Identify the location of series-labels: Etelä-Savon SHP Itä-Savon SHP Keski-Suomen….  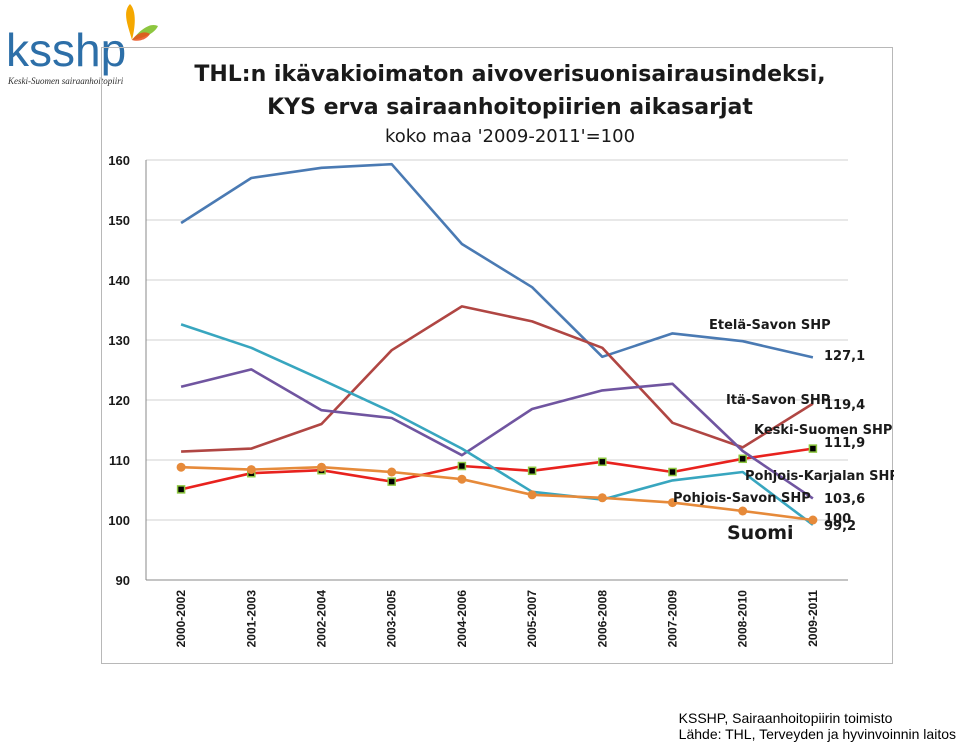
(783, 431).